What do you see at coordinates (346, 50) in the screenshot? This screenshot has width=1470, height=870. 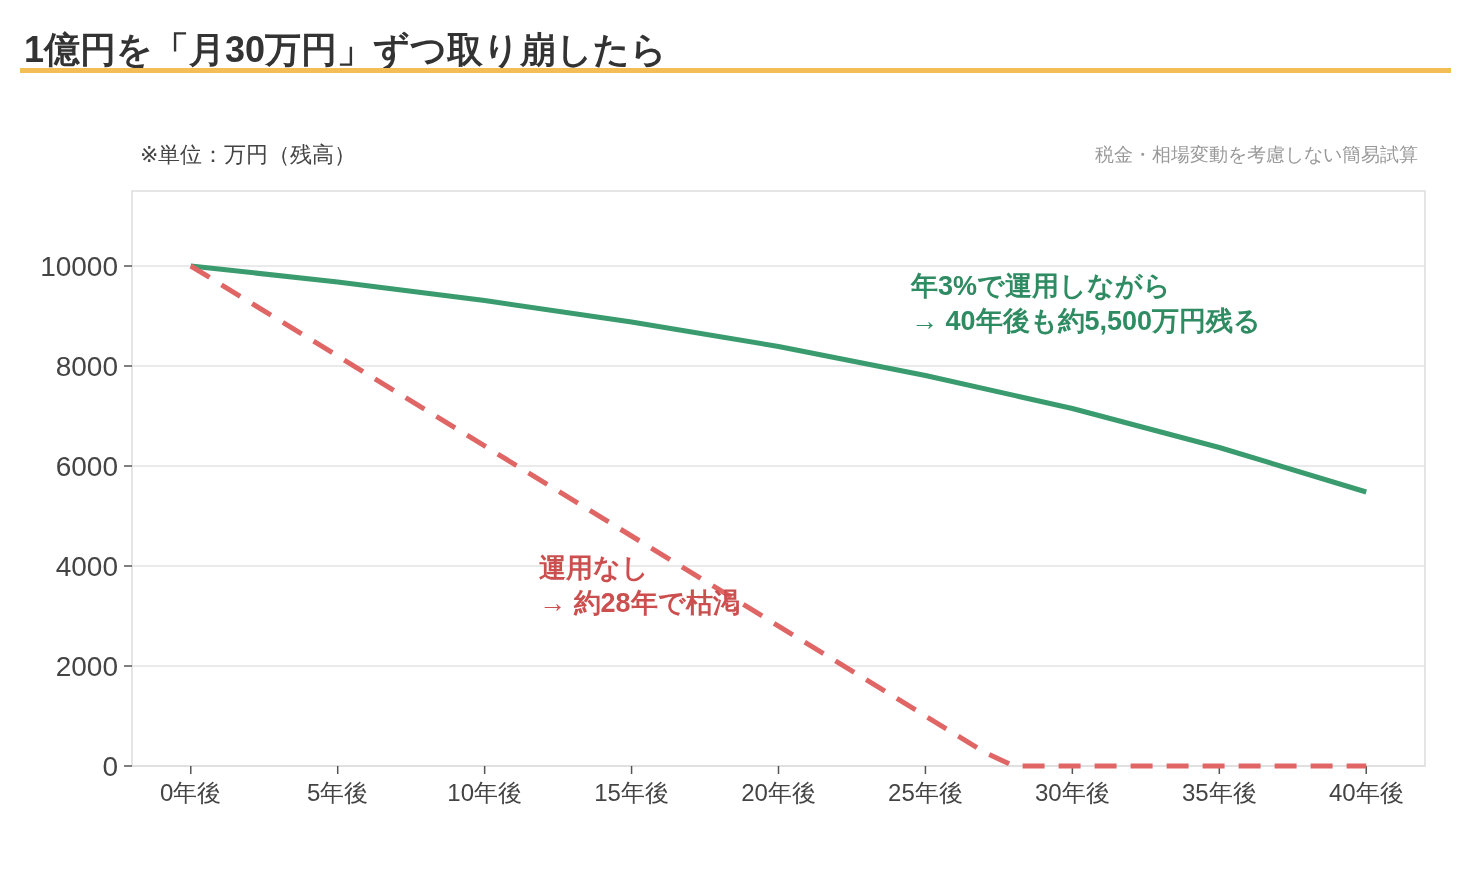 I see `chart-title: 1億円を「月30万円」ずつ取り崩したら` at bounding box center [346, 50].